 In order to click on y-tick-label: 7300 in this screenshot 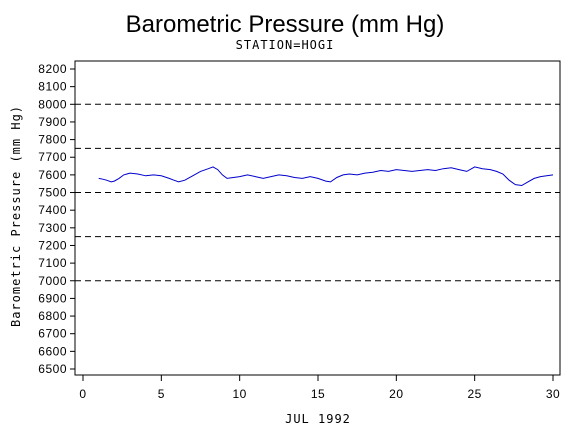, I will do `click(52, 228)`.